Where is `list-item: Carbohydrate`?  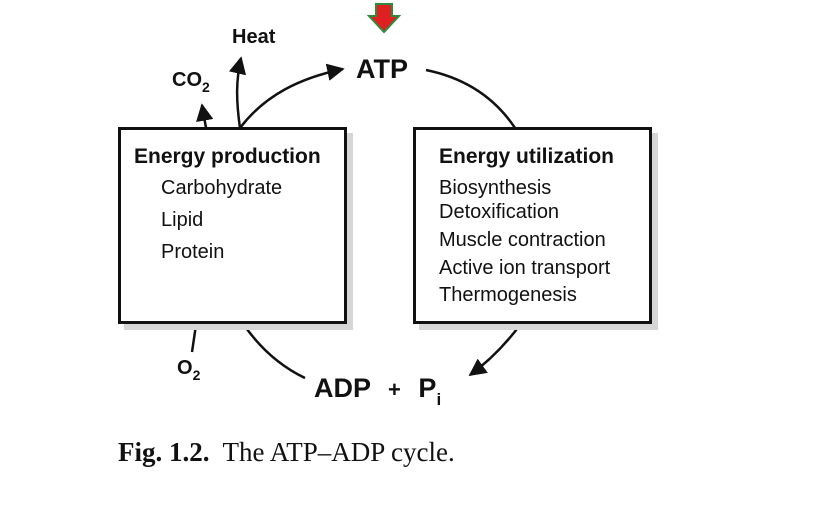
list-item: Carbohydrate is located at coordinates (222, 188).